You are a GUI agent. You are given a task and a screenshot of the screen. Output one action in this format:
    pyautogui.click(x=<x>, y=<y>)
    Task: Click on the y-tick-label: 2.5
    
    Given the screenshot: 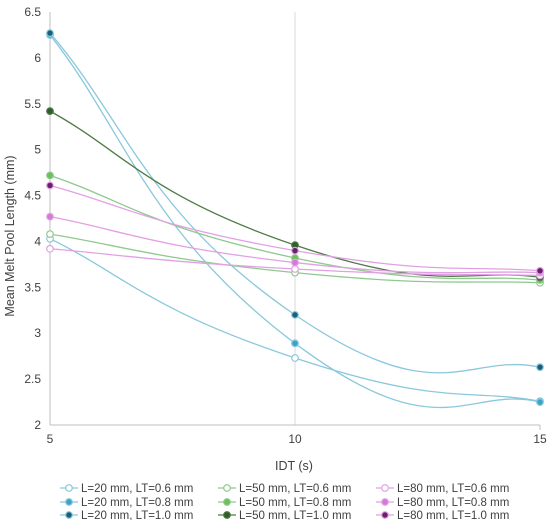 What is the action you would take?
    pyautogui.click(x=32, y=379)
    